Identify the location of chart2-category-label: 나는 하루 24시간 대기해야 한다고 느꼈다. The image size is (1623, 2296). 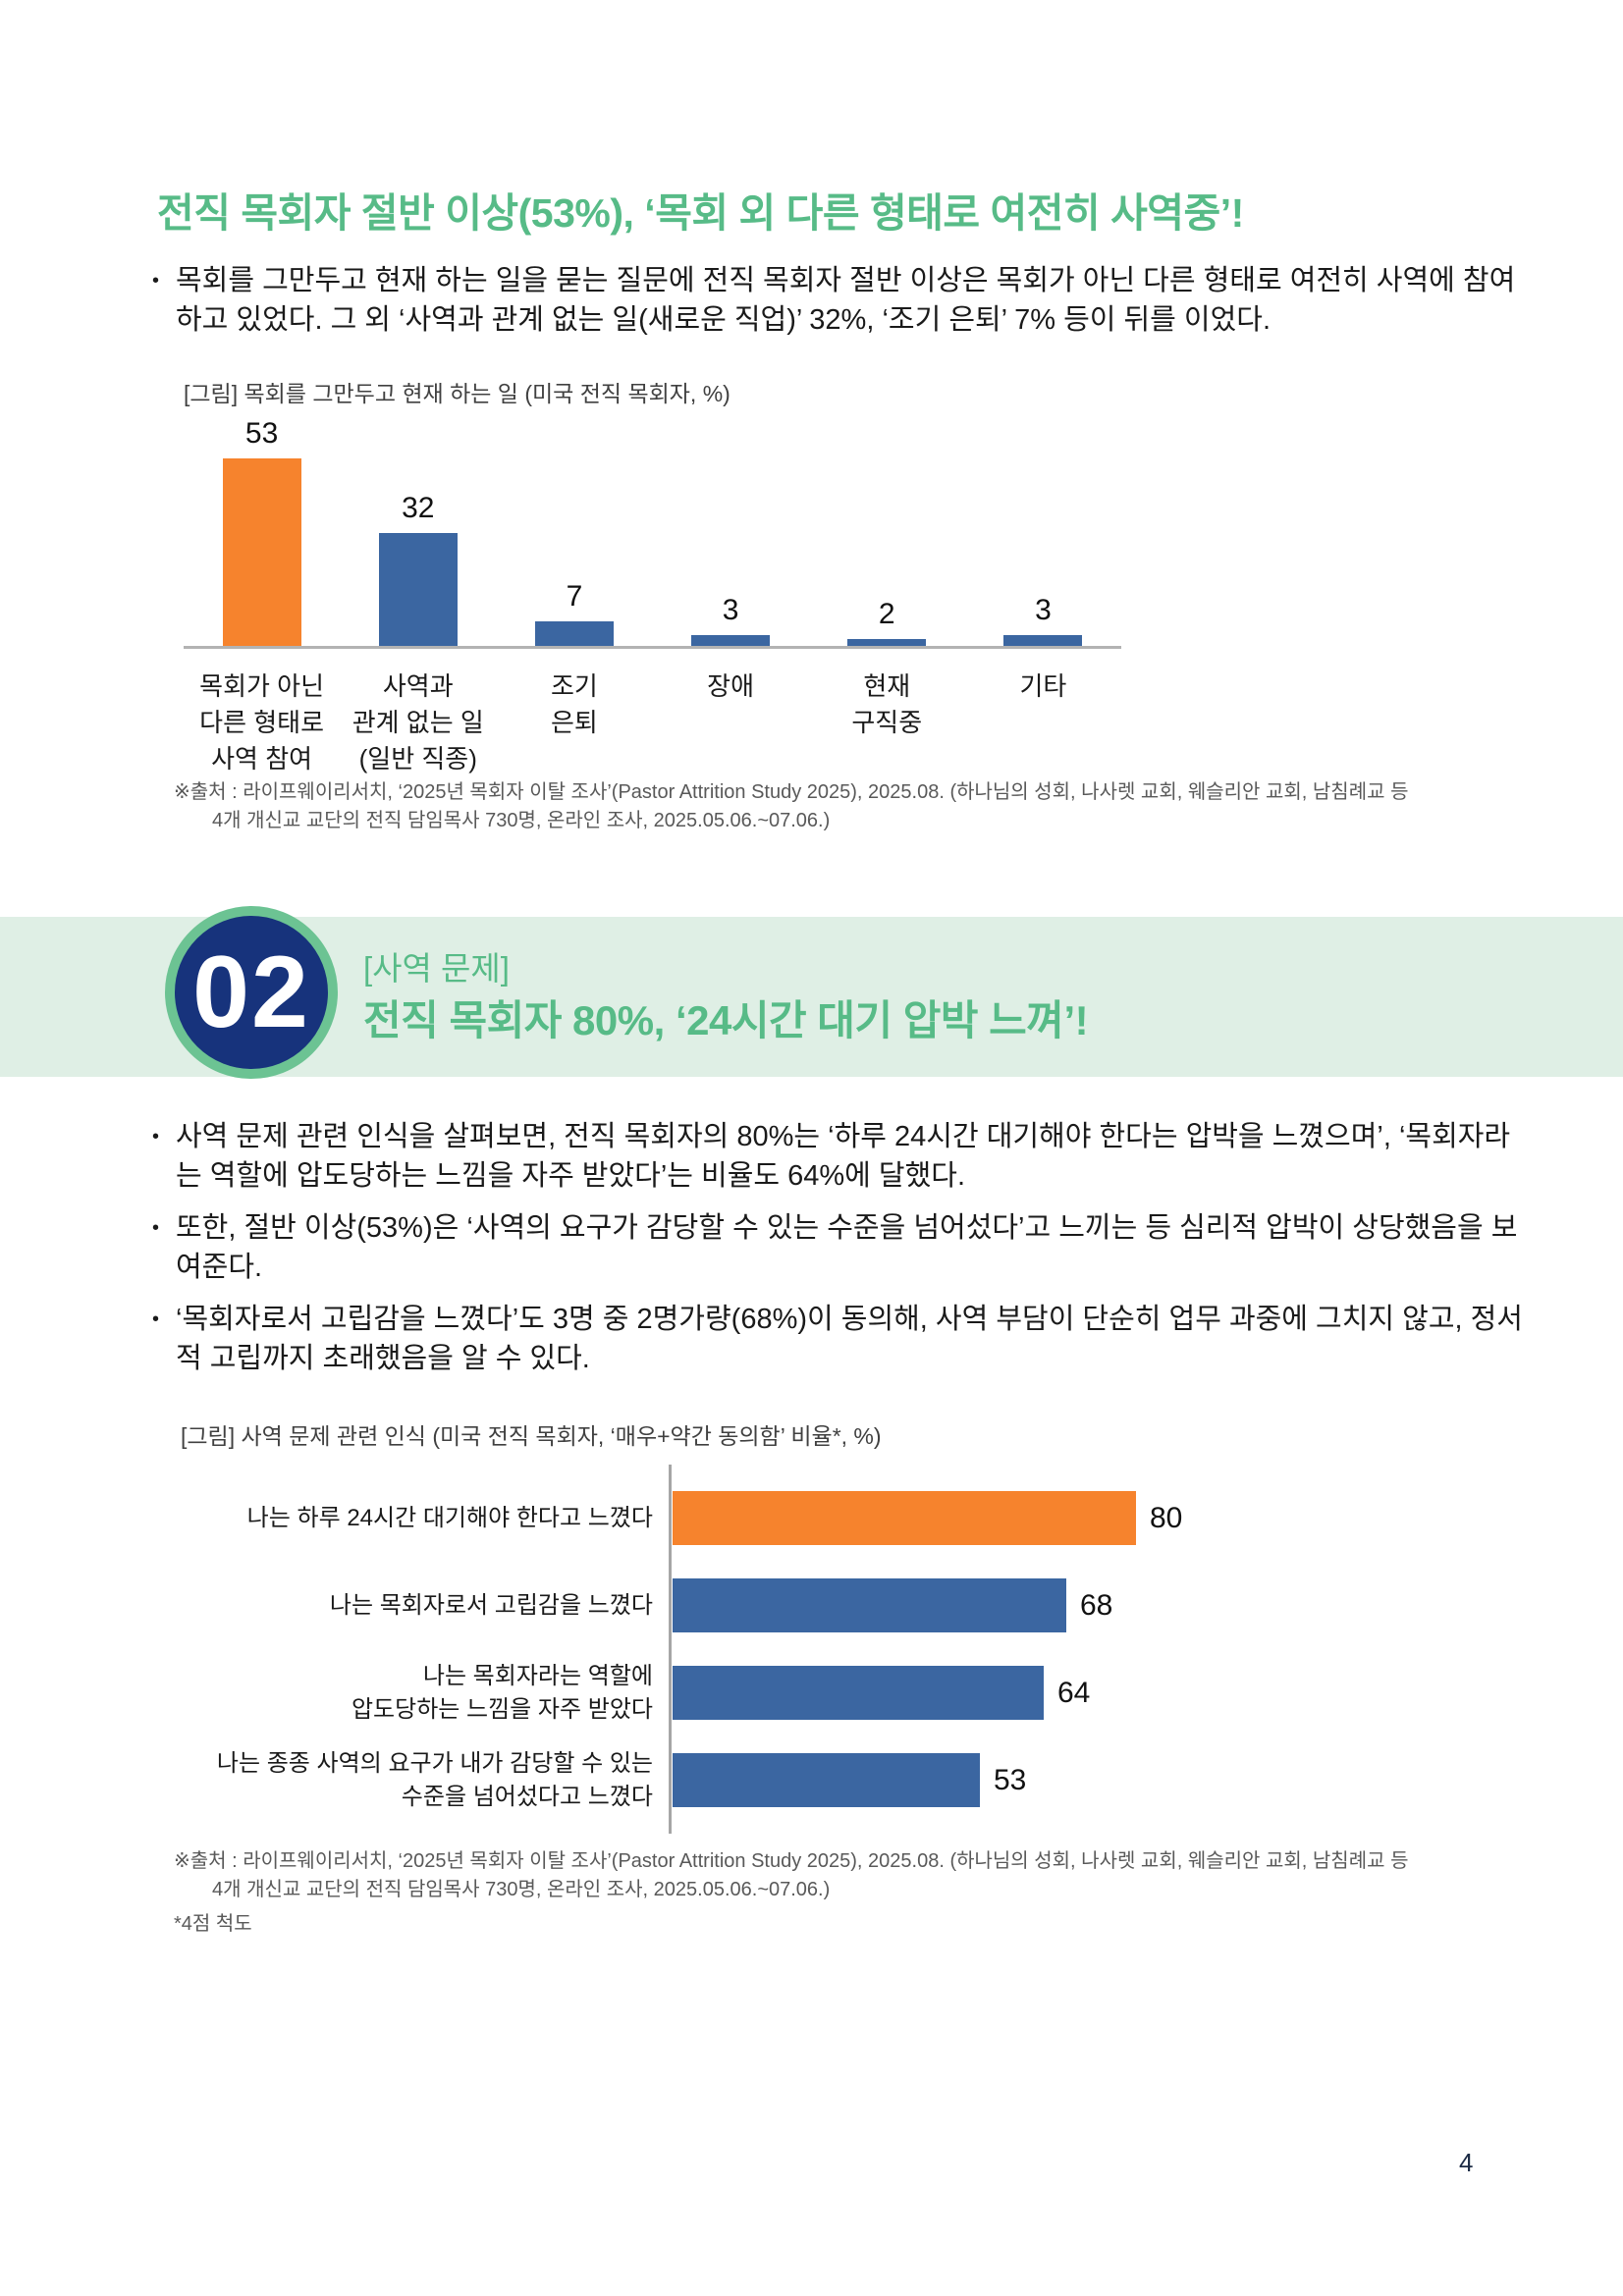
(449, 1517).